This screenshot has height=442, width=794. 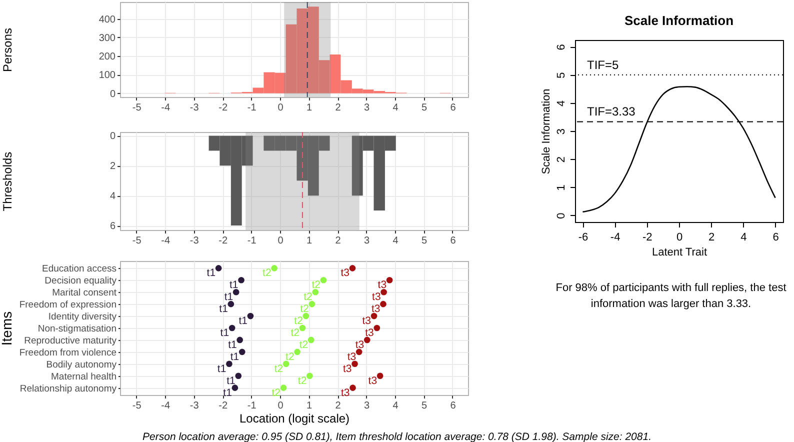 What do you see at coordinates (107, 20) in the screenshot?
I see `y-tick-label: 400` at bounding box center [107, 20].